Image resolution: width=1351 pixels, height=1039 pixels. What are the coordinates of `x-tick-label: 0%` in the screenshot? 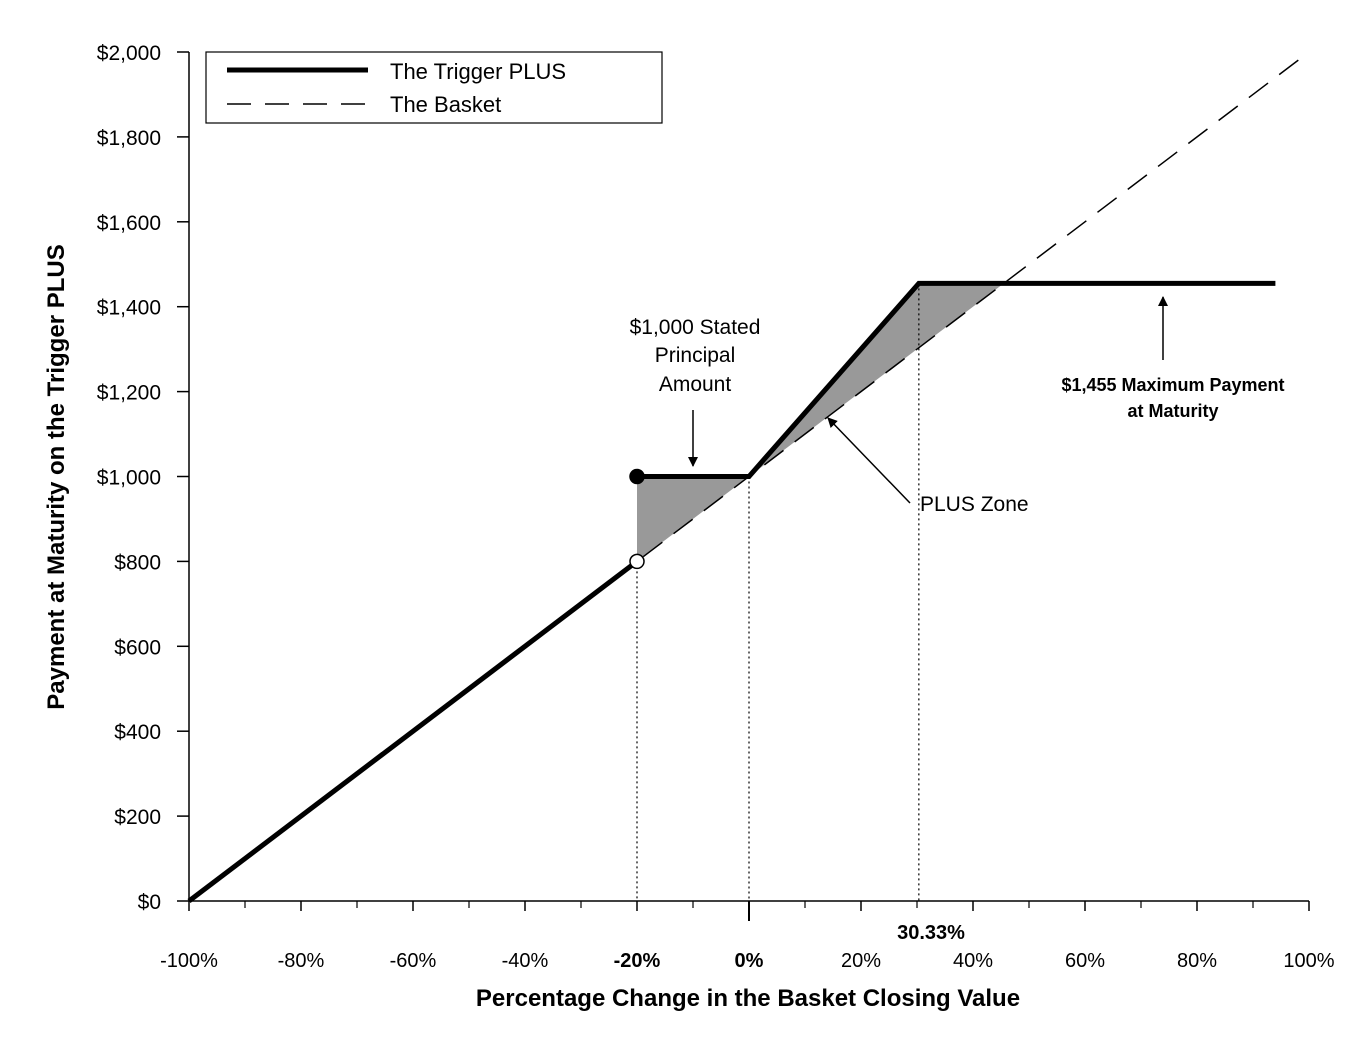 It's located at (749, 961).